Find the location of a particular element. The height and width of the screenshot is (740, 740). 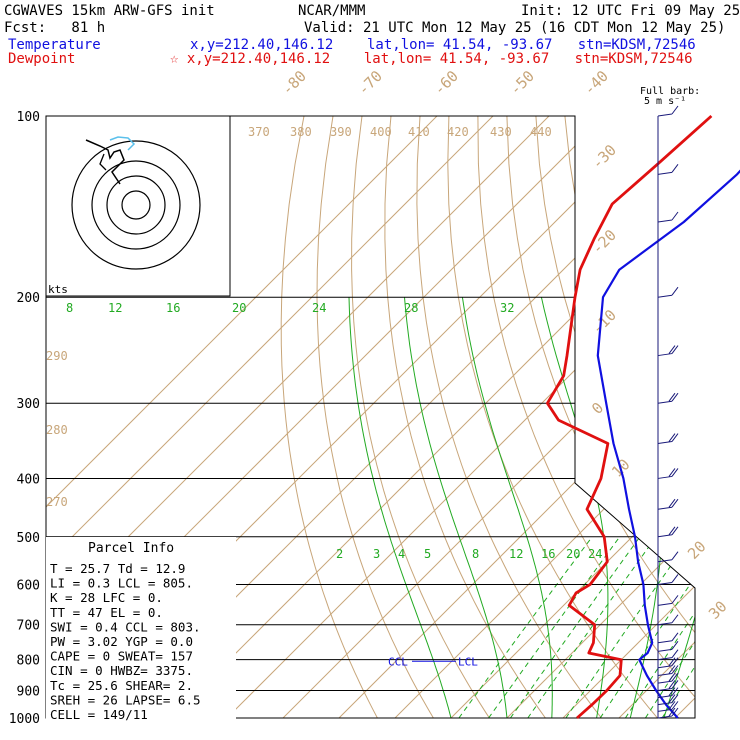

pressure-tick-label: 1000 is located at coordinates (24, 719).